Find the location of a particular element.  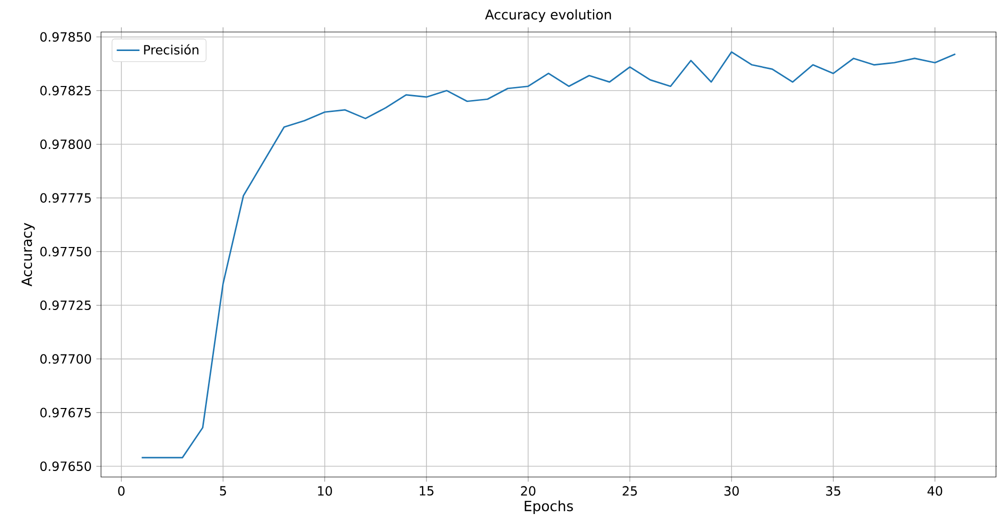

x-tick-label: 30 is located at coordinates (731, 491).